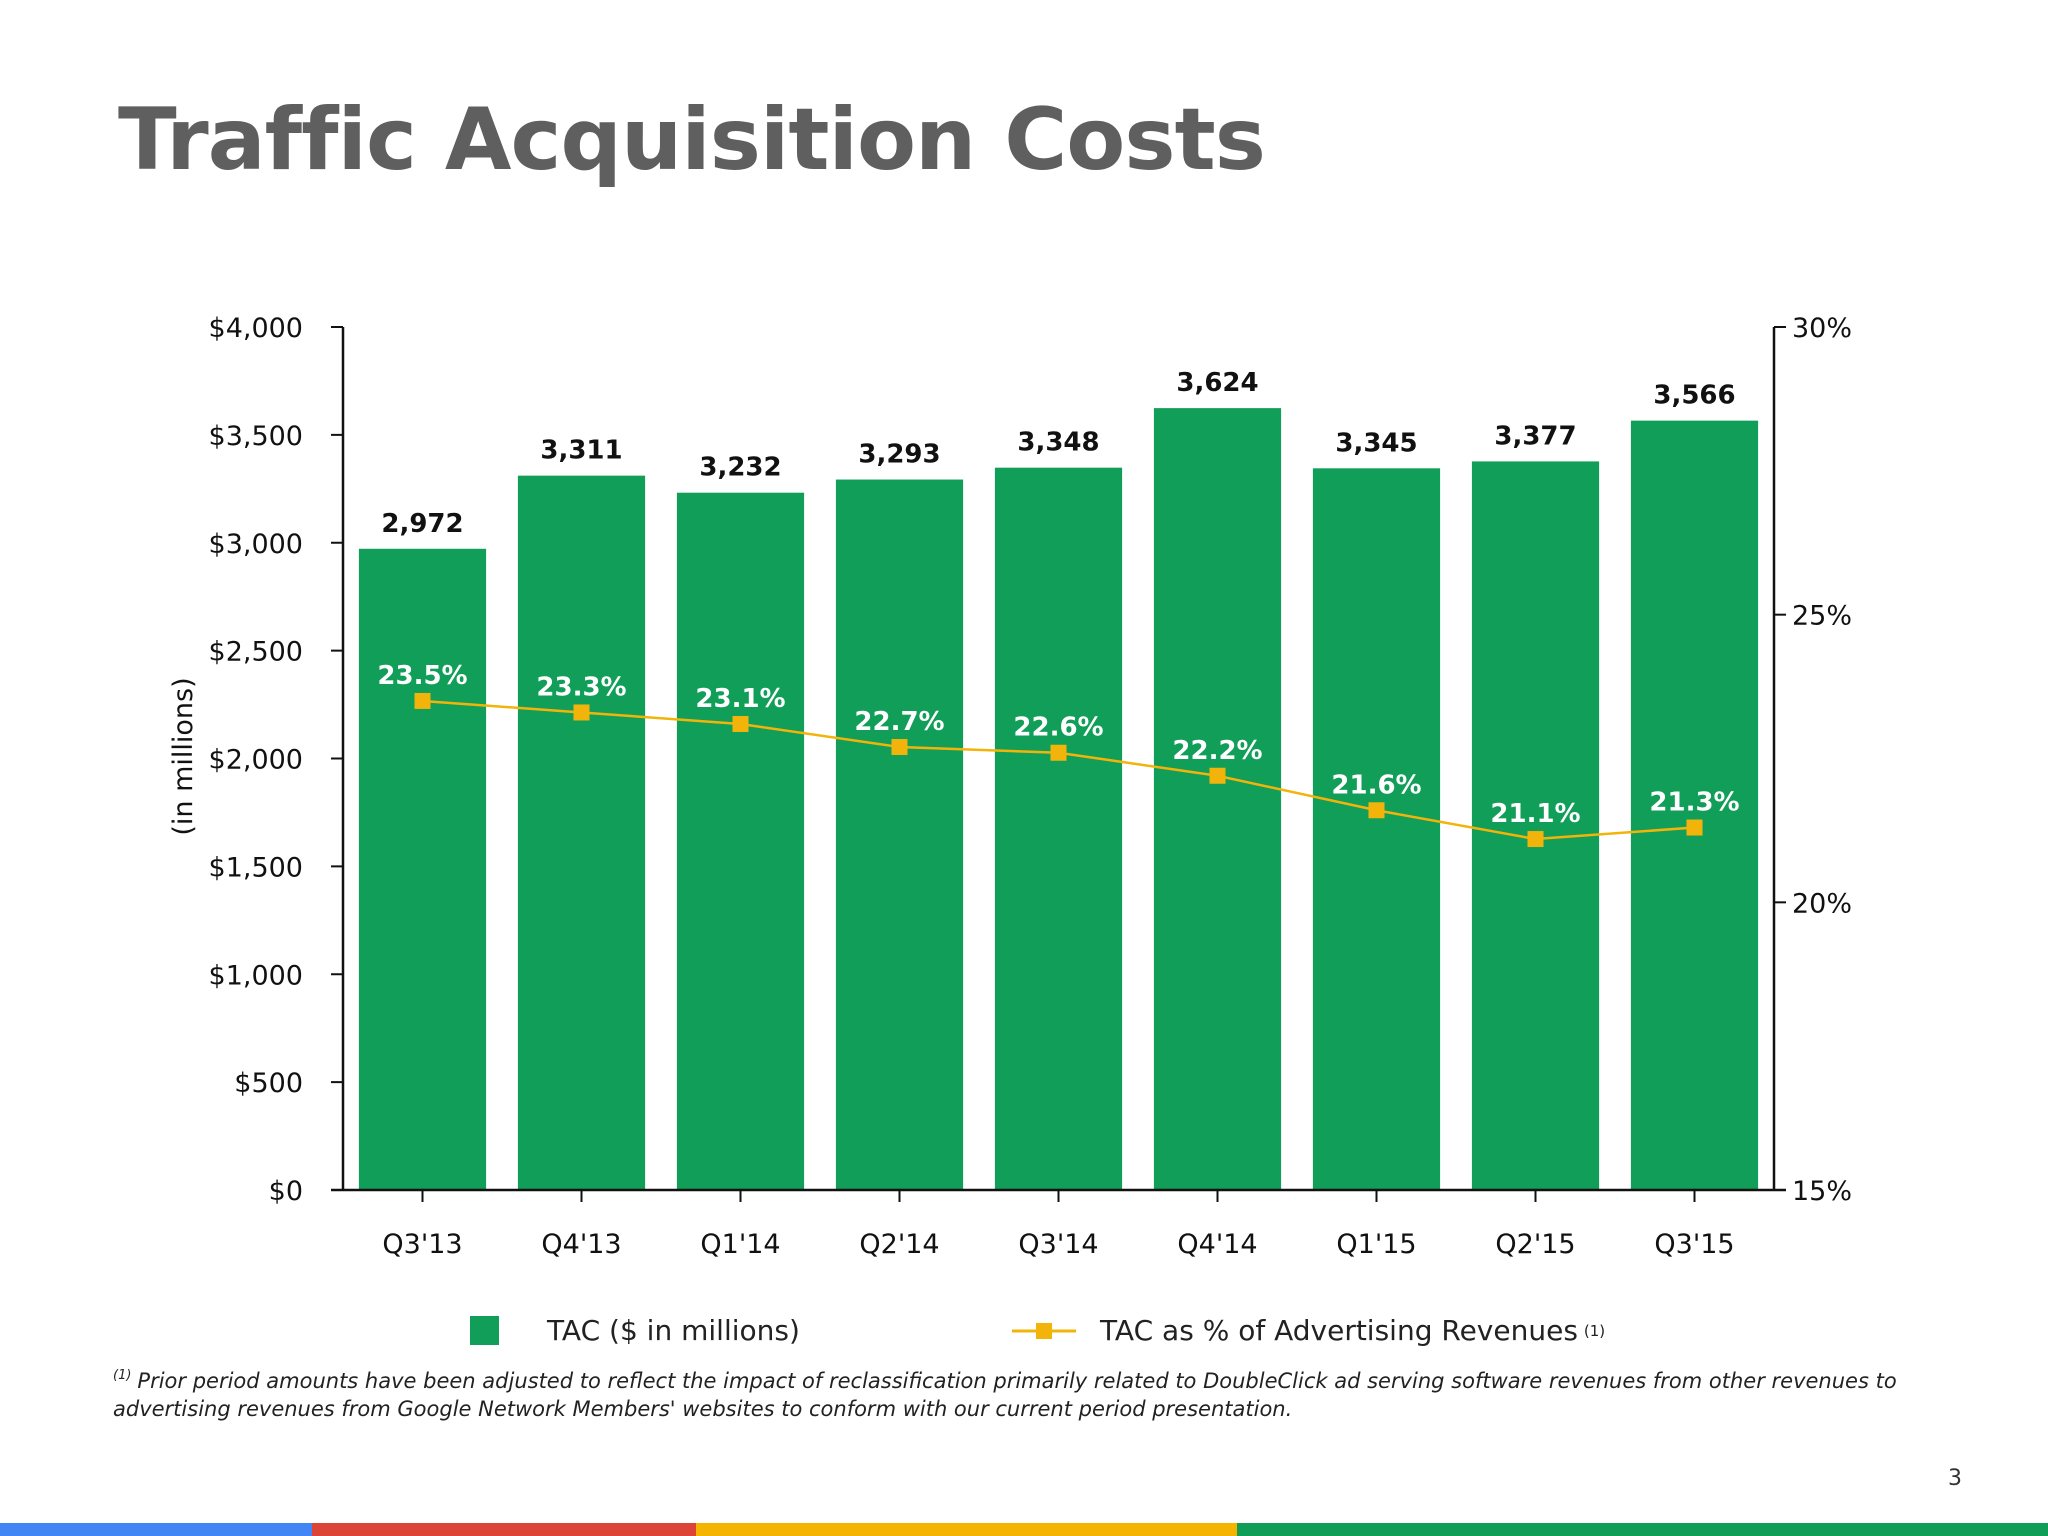  What do you see at coordinates (183, 756) in the screenshot?
I see `y-axis-label: (in millions)` at bounding box center [183, 756].